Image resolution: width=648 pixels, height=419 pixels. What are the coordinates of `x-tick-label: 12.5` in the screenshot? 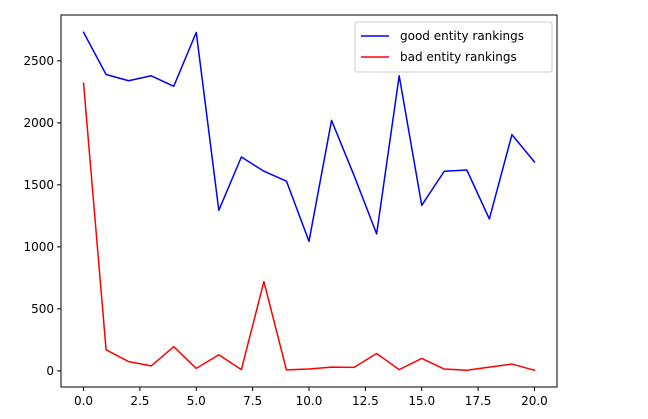 It's located at (365, 401).